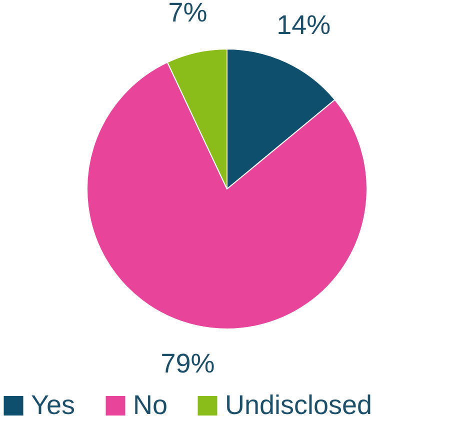 This screenshot has width=454, height=432. What do you see at coordinates (187, 363) in the screenshot?
I see `data-label: 79%` at bounding box center [187, 363].